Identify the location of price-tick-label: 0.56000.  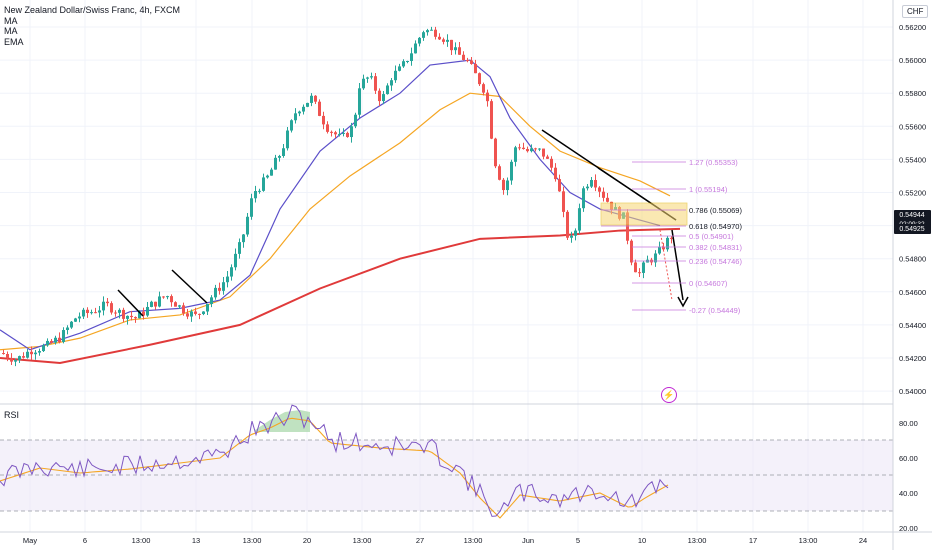
(912, 60).